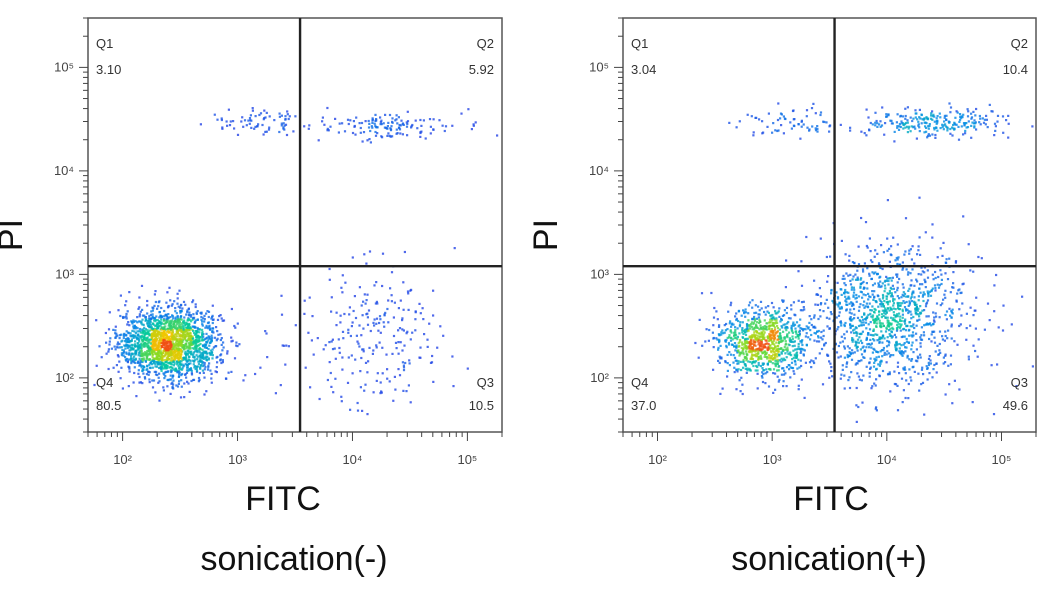 The image size is (1062, 598). Describe the element at coordinates (831, 499) in the screenshot. I see `x-axis-label: FITC` at that location.